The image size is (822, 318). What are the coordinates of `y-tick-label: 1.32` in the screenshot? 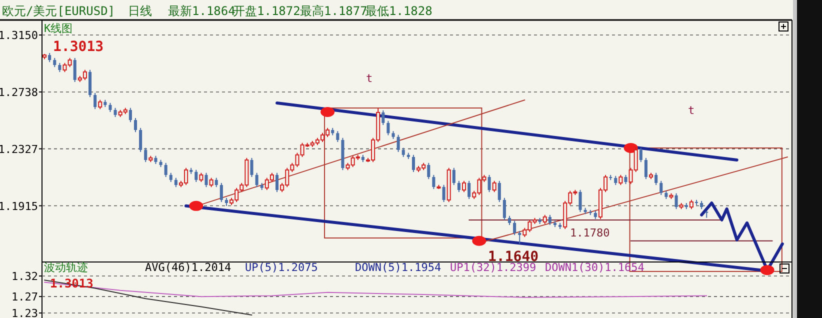 It's located at (25, 277).